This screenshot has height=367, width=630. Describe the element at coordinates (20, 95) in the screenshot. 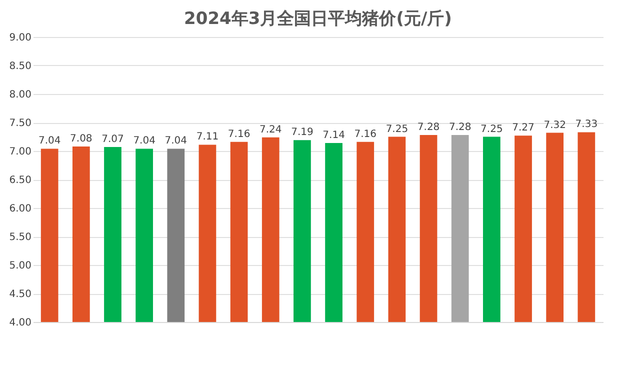

I see `y-tick-label: 8.00` at that location.